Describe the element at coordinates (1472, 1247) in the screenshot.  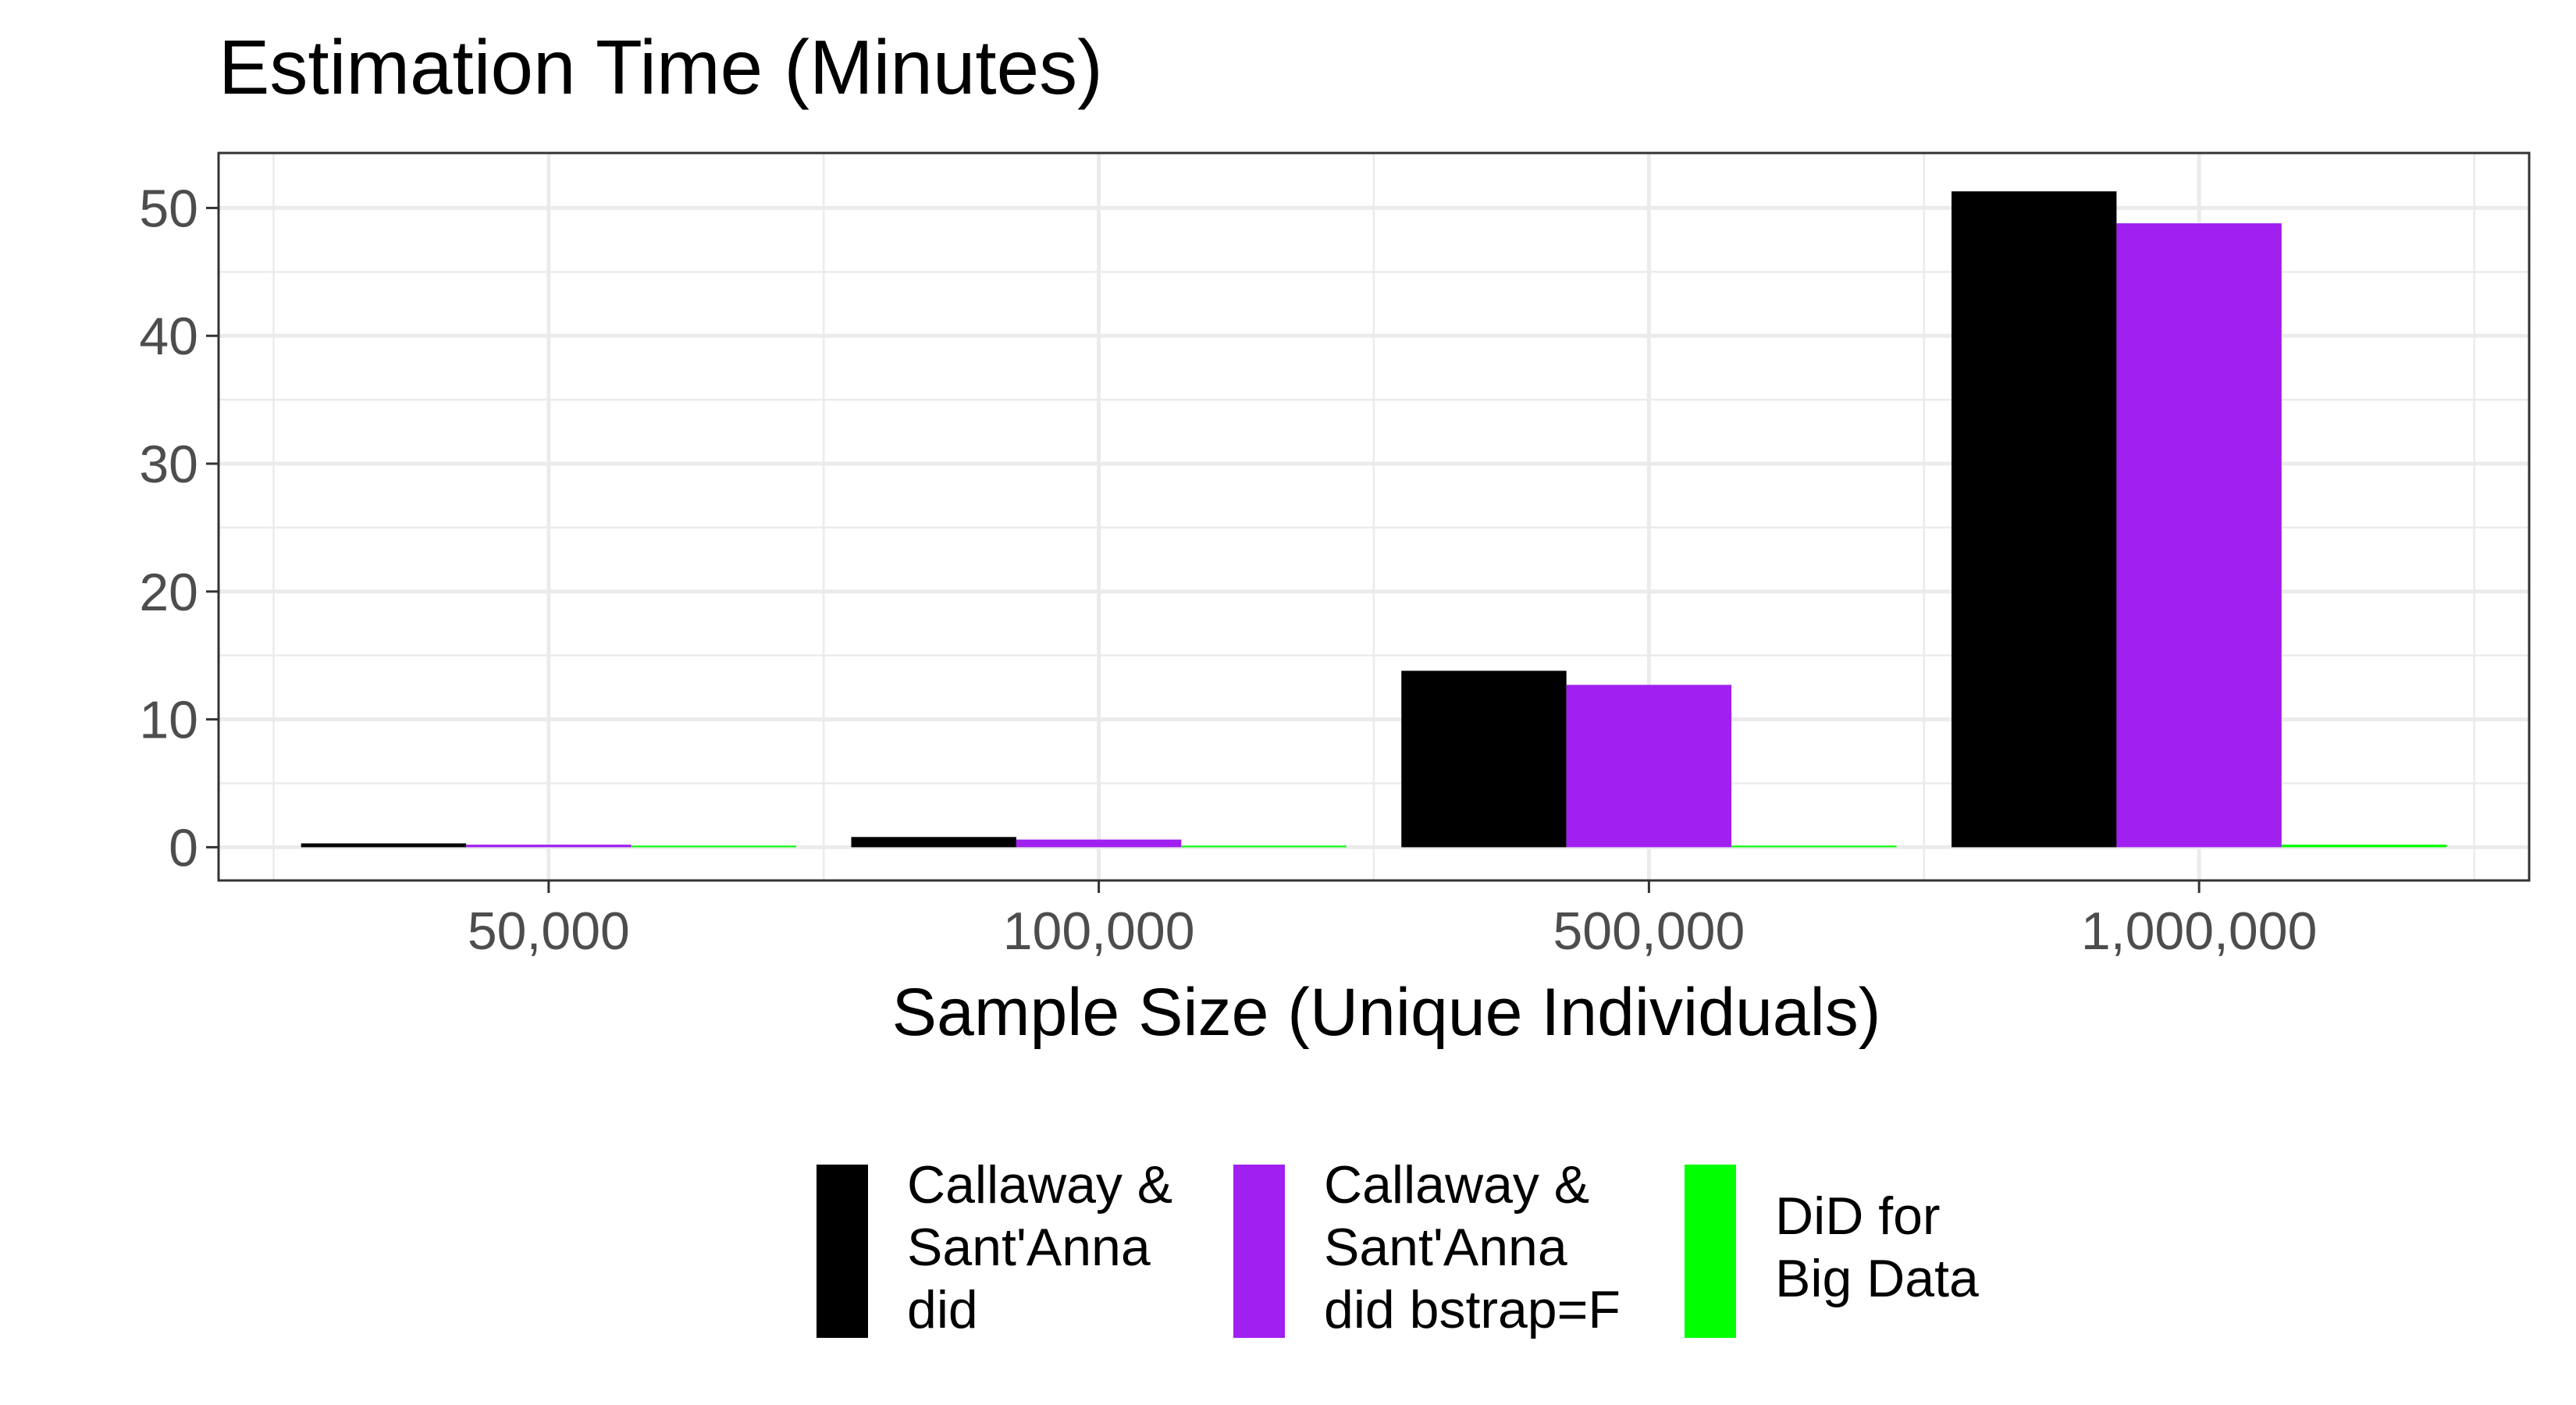
I see `legend-label: Callaway & Sant'Anna did bstrap=F` at that location.